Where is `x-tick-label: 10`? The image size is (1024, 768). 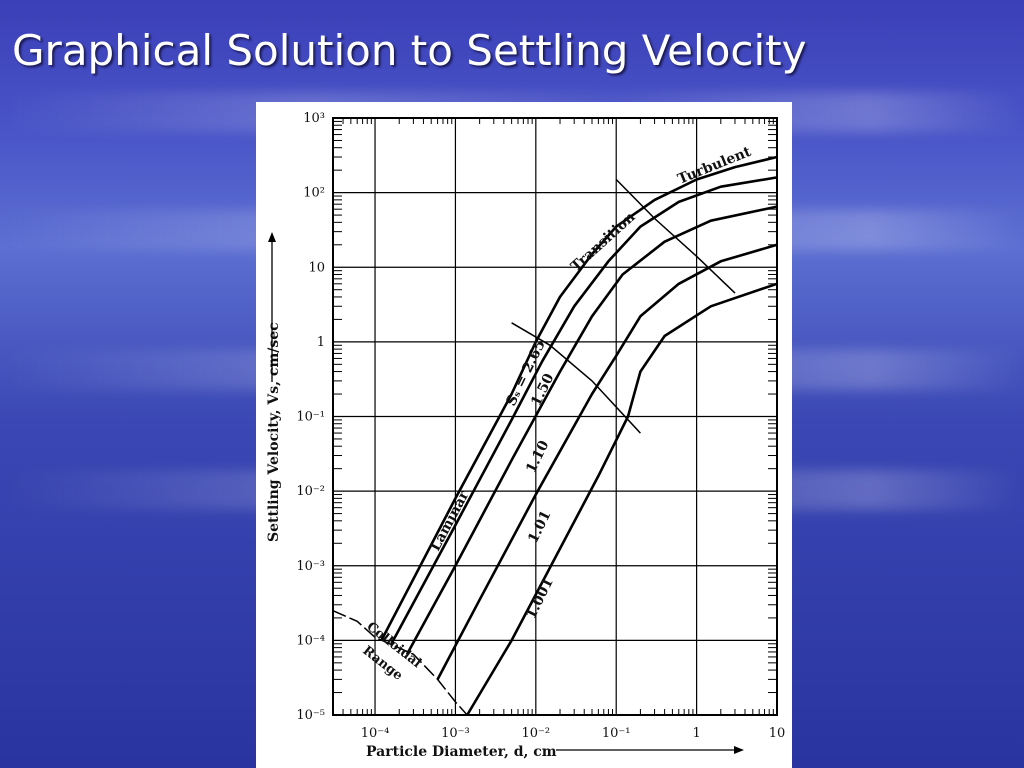 x-tick-label: 10 is located at coordinates (777, 733).